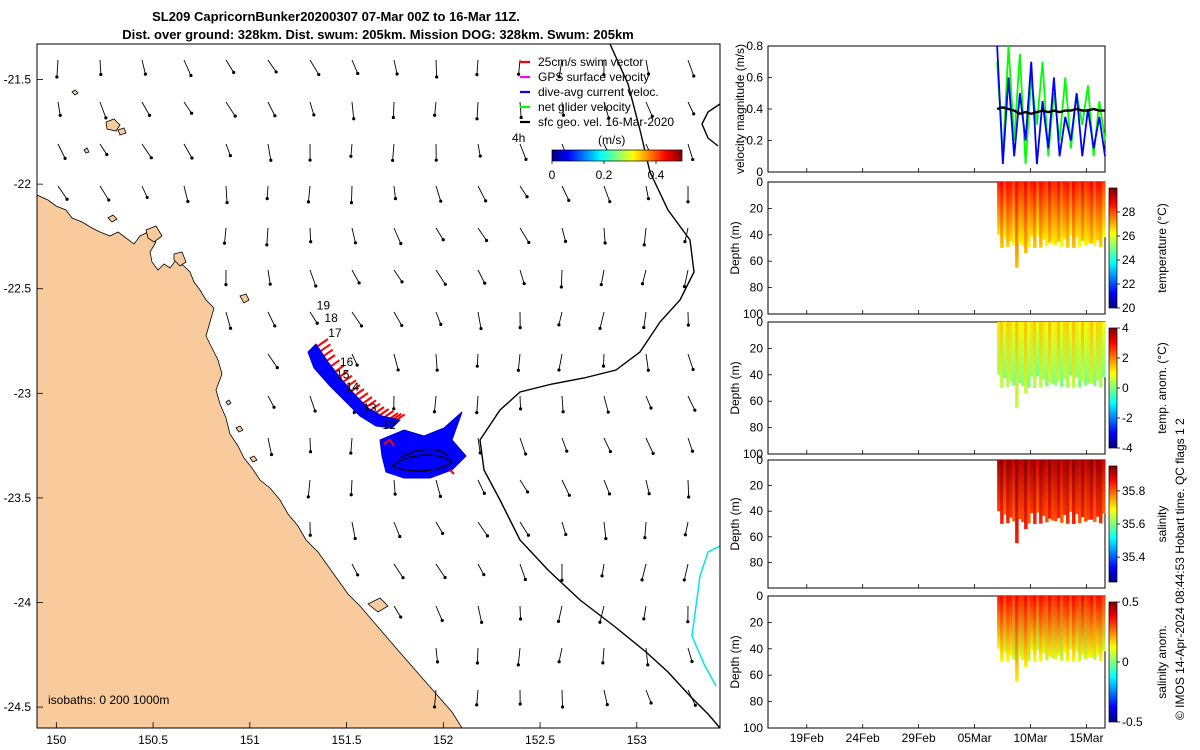 This screenshot has width=1200, height=750. Describe the element at coordinates (807, 738) in the screenshot. I see `time-tick-label: 19Feb` at that location.